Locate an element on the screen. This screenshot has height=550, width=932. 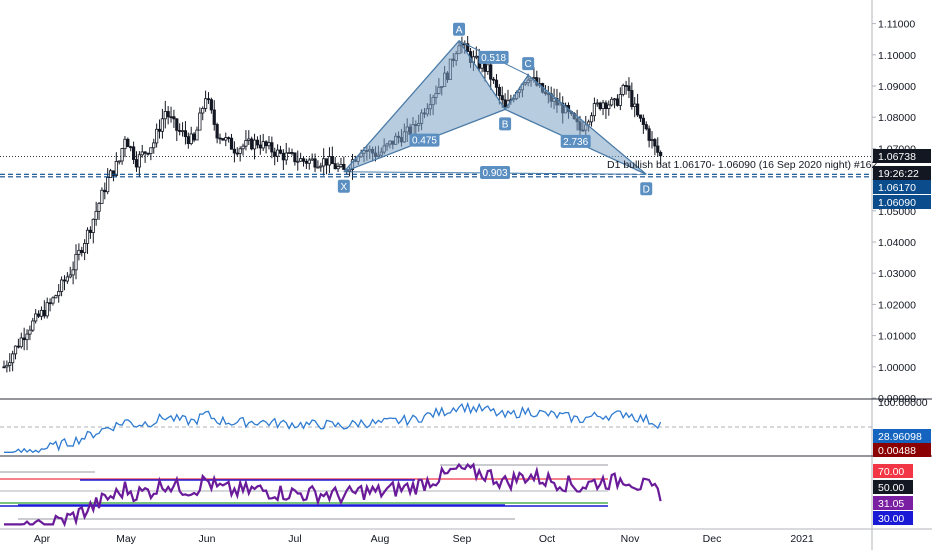
indicator2-badge-label: 31.05 is located at coordinates (891, 504).